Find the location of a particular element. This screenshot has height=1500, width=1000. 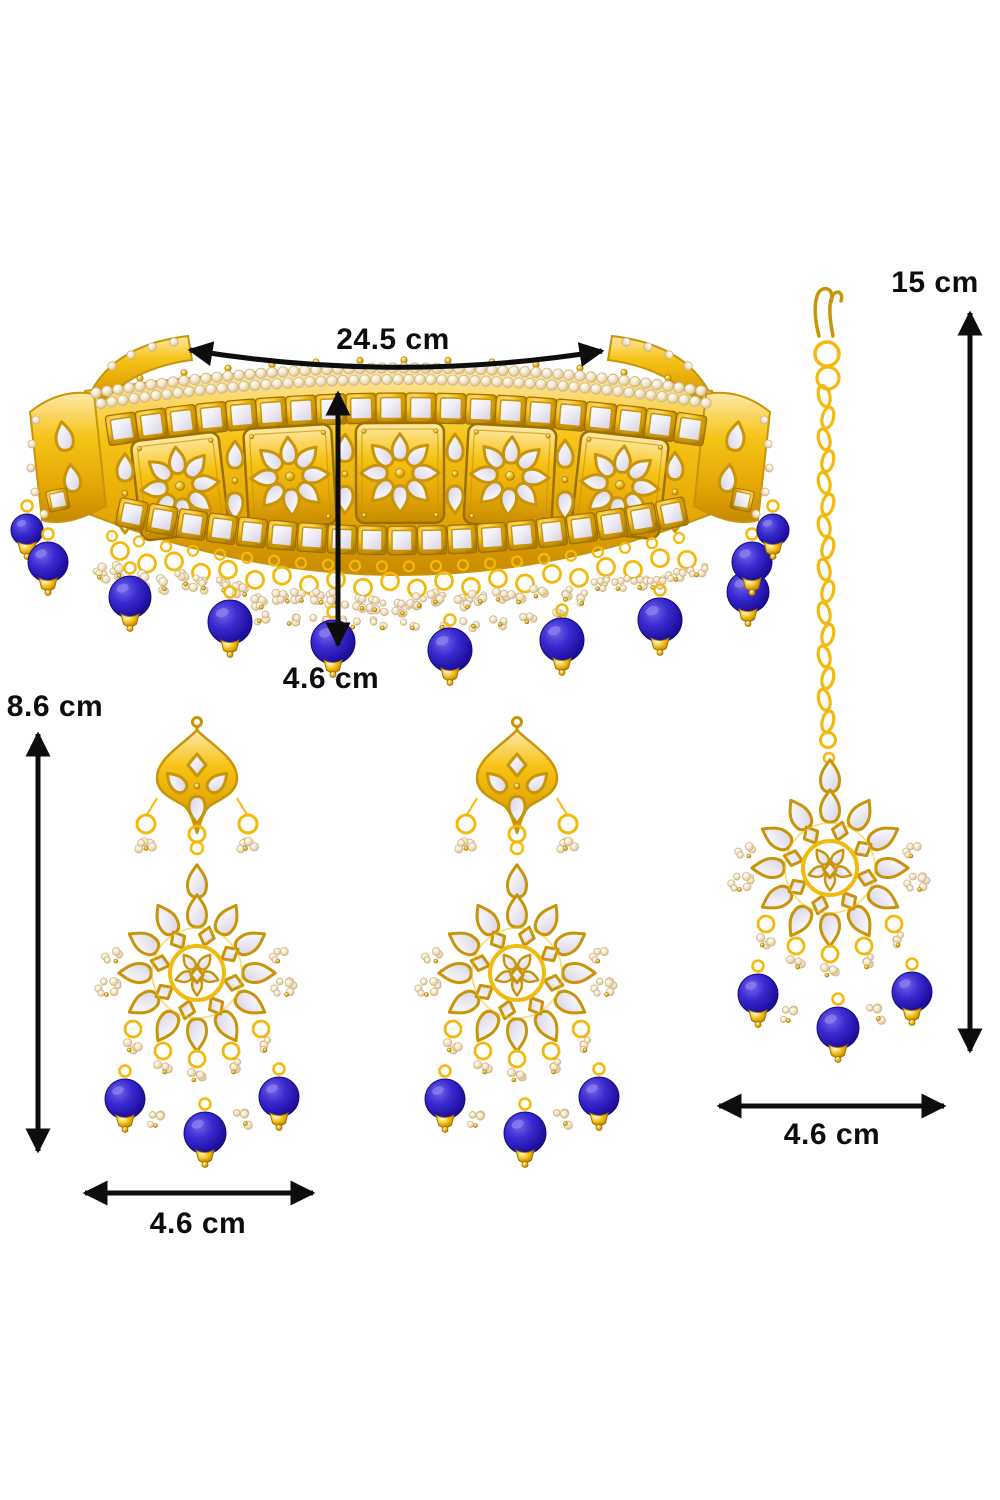

earring-right is located at coordinates (517, 942).